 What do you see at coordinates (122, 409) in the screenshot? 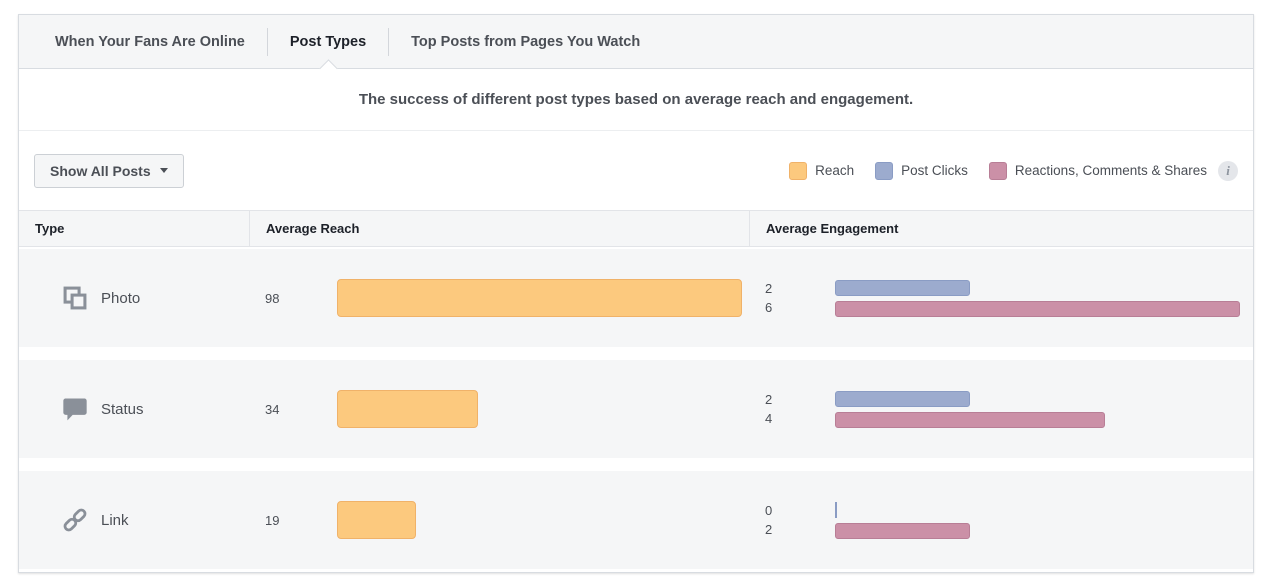
I see `post-type-label: Status` at bounding box center [122, 409].